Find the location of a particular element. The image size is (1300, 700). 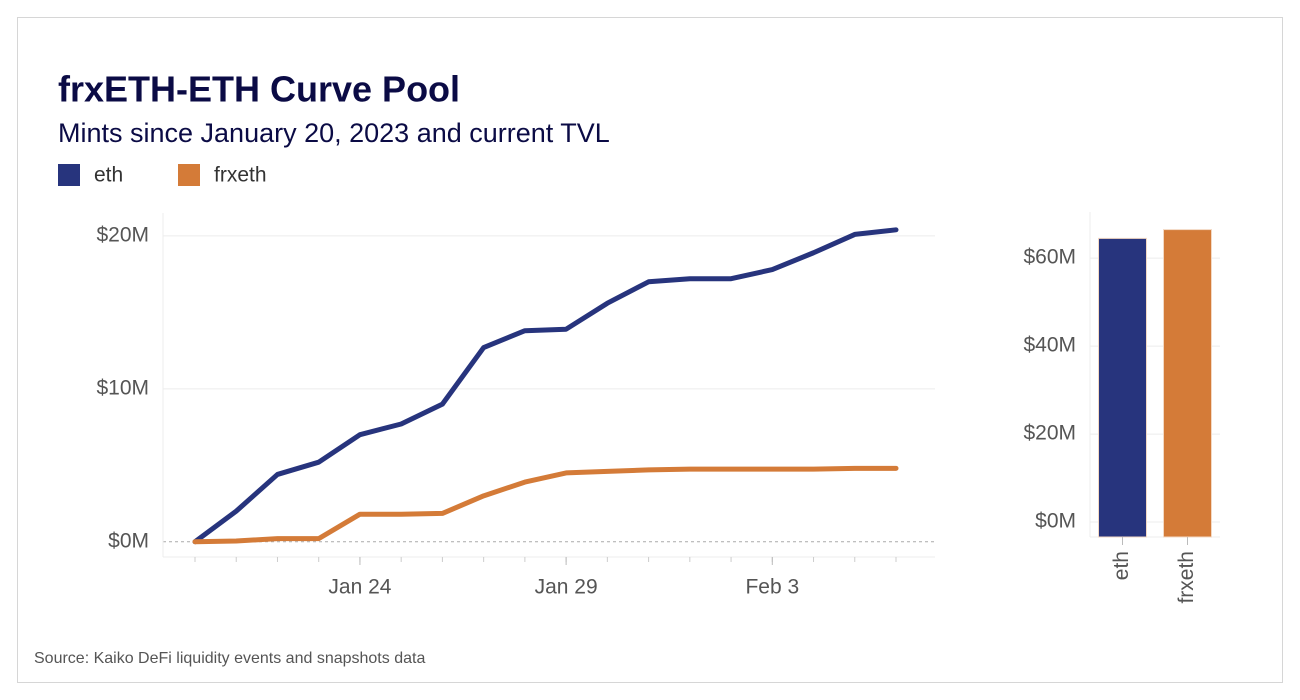

legend-label: frxeth is located at coordinates (240, 175).